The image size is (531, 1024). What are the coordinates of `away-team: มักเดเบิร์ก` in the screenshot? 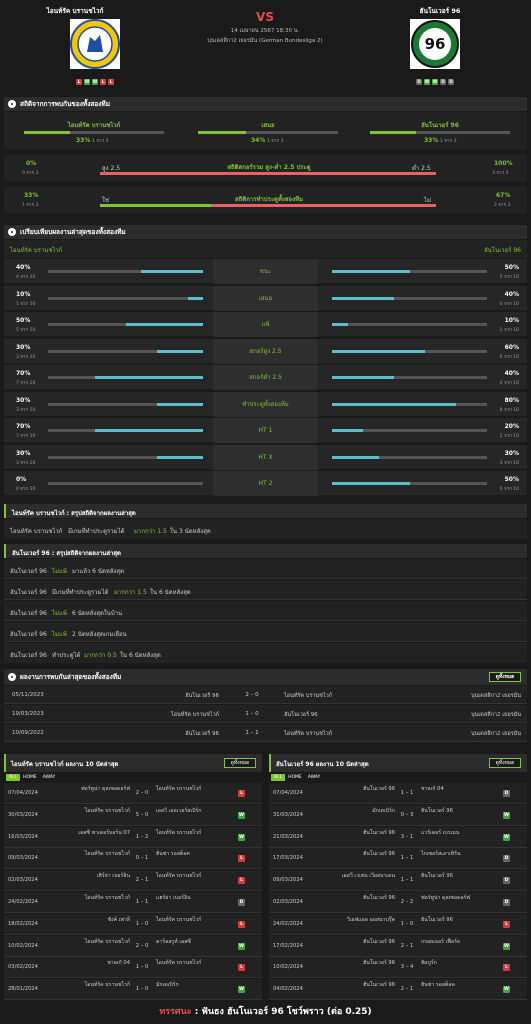 It's located at (167, 985).